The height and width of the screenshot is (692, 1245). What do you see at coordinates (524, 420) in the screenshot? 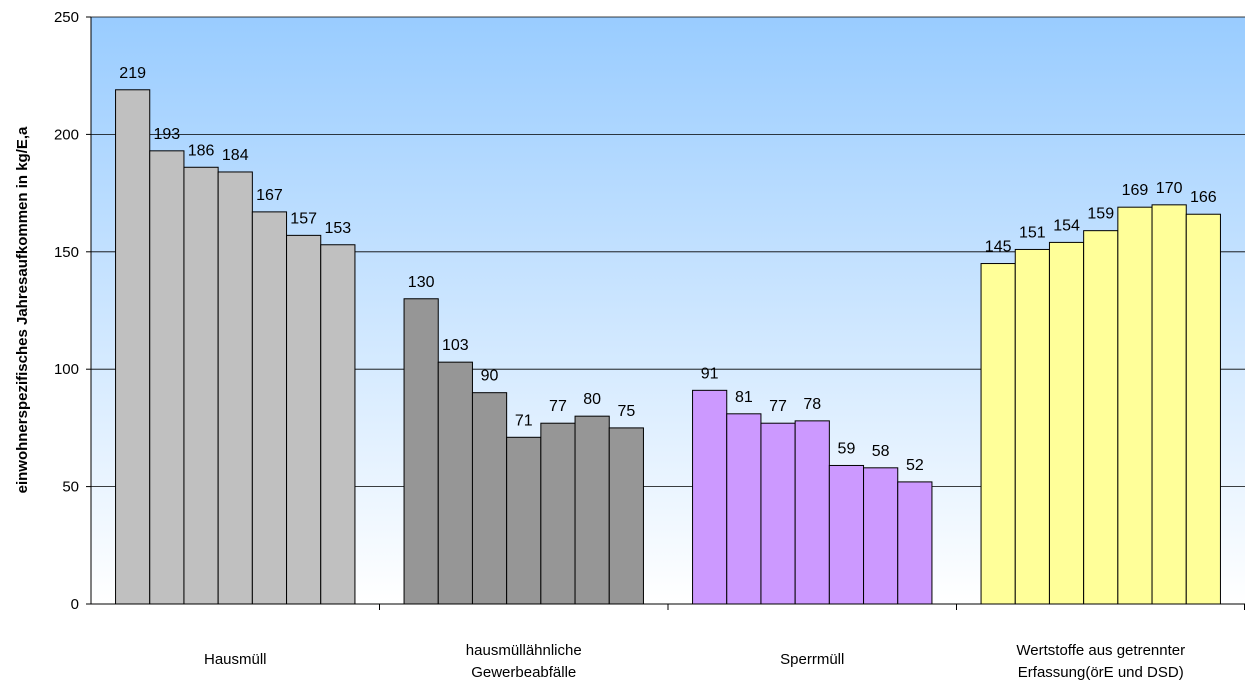
I see `data-label: 71` at bounding box center [524, 420].